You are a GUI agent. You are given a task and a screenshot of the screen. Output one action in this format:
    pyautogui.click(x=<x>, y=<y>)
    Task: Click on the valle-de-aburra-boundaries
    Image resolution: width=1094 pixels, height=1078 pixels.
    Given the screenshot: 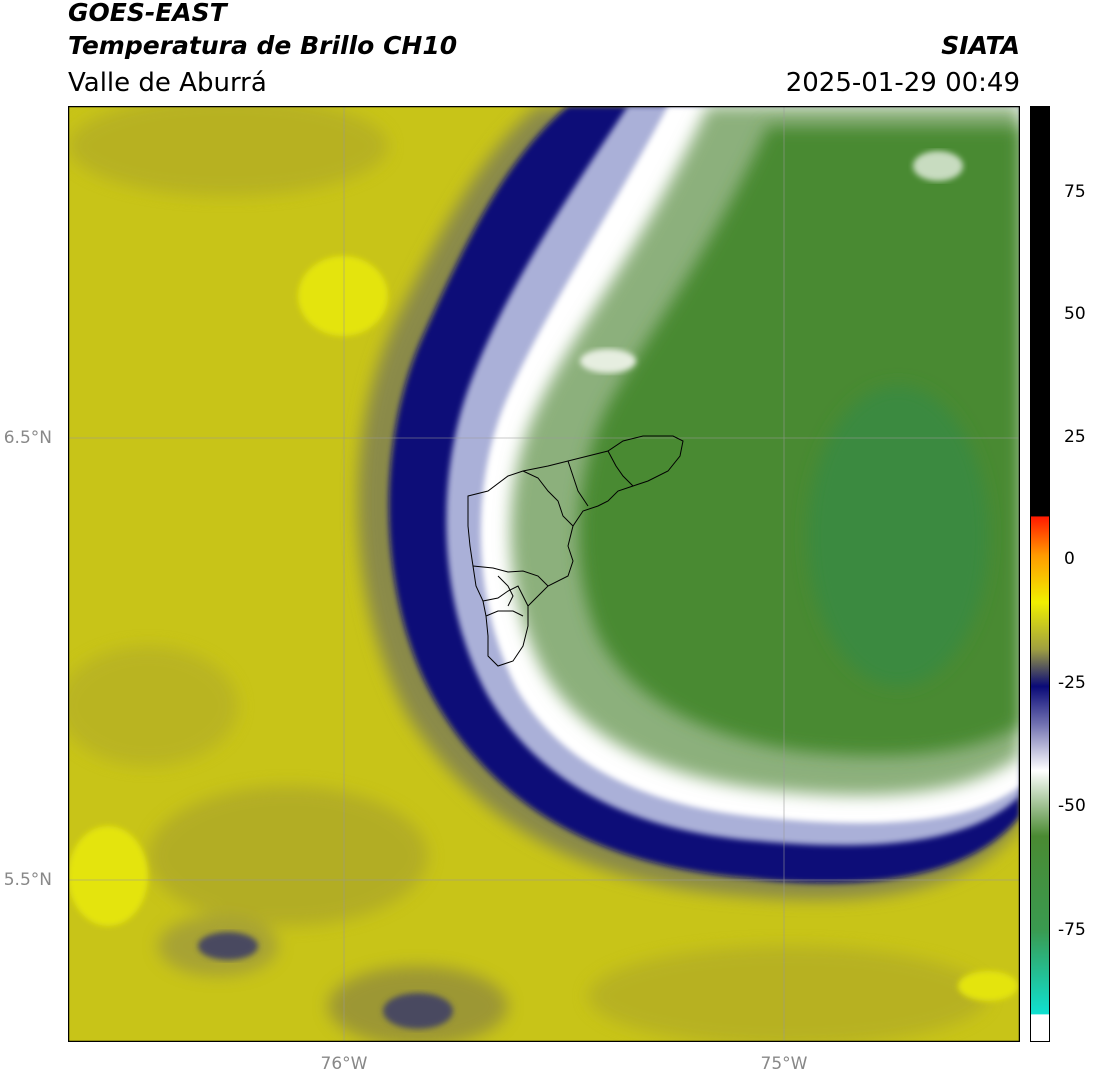 What is the action you would take?
    pyautogui.click(x=575, y=551)
    